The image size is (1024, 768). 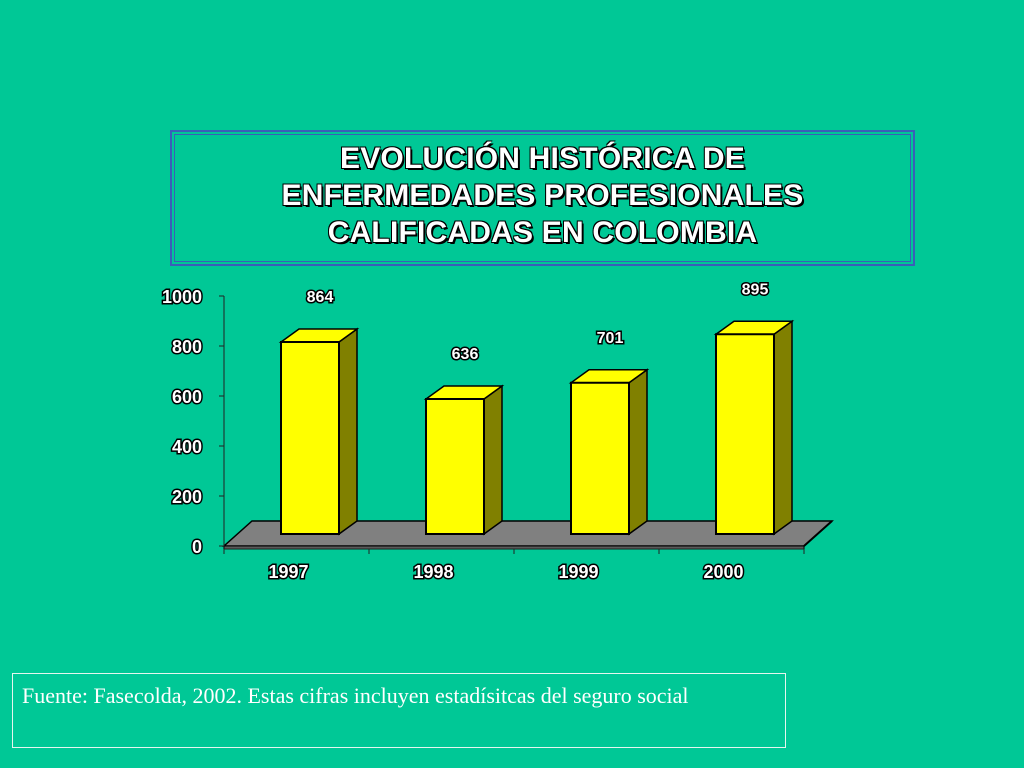 What do you see at coordinates (465, 354) in the screenshot?
I see `data-label-1998: 636` at bounding box center [465, 354].